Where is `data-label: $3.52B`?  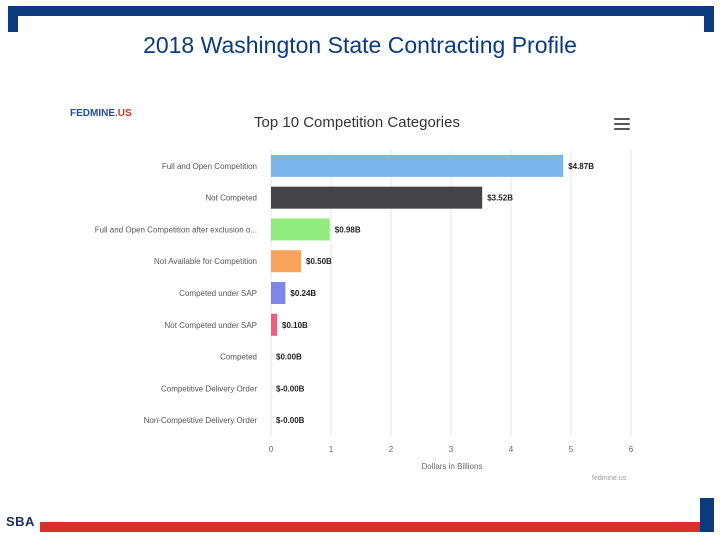 data-label: $3.52B is located at coordinates (500, 198).